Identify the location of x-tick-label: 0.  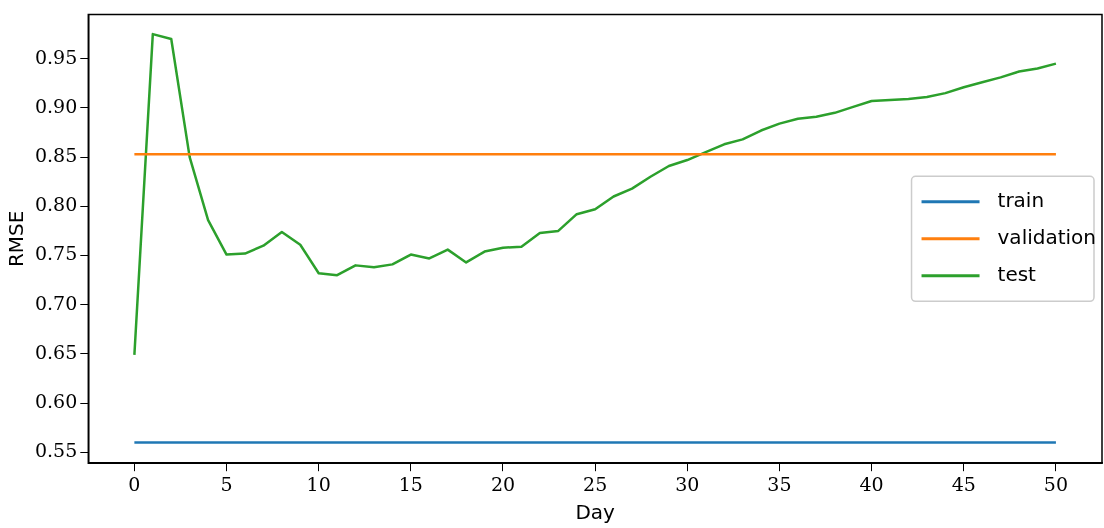
(134, 483).